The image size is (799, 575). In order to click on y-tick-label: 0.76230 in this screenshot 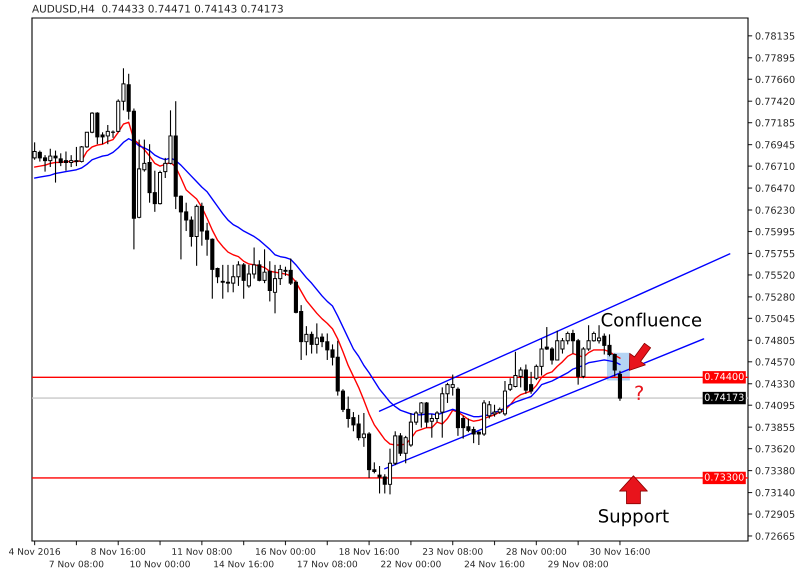, I will do `click(775, 210)`.